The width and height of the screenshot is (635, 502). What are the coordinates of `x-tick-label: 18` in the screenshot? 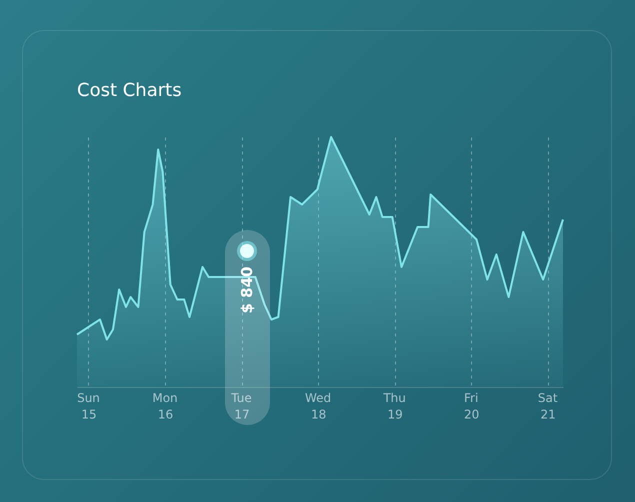 It's located at (318, 415).